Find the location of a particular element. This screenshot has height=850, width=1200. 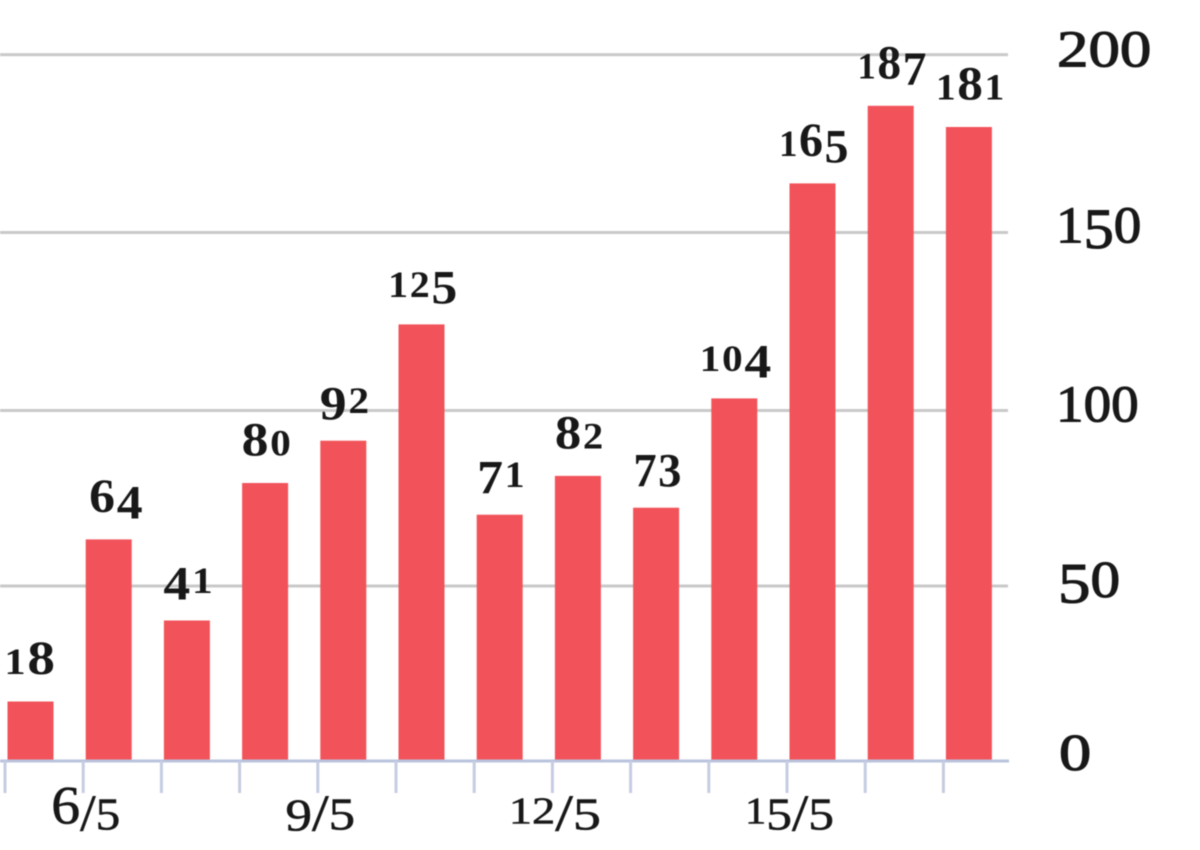

svg-text: 6/5 is located at coordinates (85, 809).